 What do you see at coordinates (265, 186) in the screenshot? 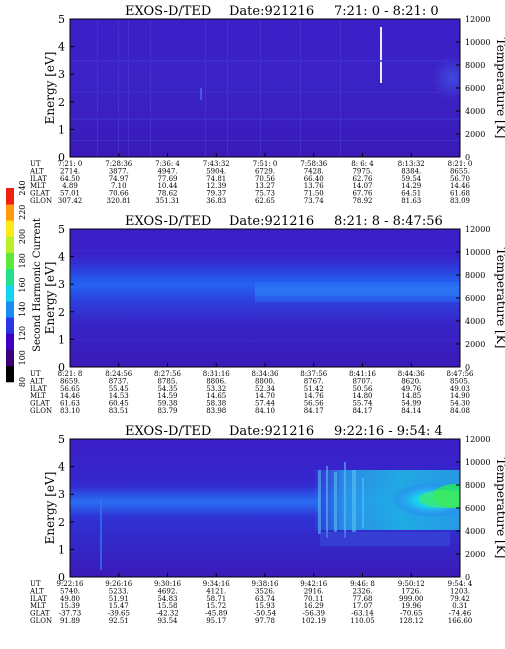
I see `table-cell: 13.27` at bounding box center [265, 186].